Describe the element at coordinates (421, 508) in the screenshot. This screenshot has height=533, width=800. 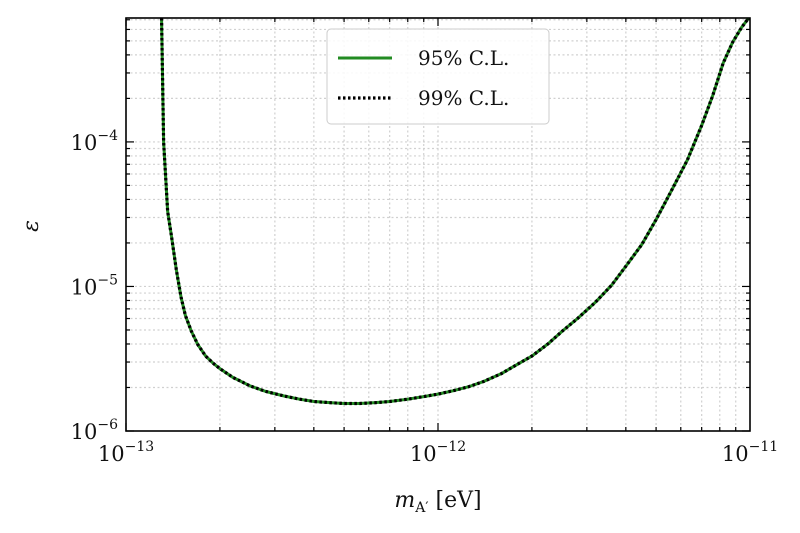
I see `x-axis-label-sub: A′` at that location.